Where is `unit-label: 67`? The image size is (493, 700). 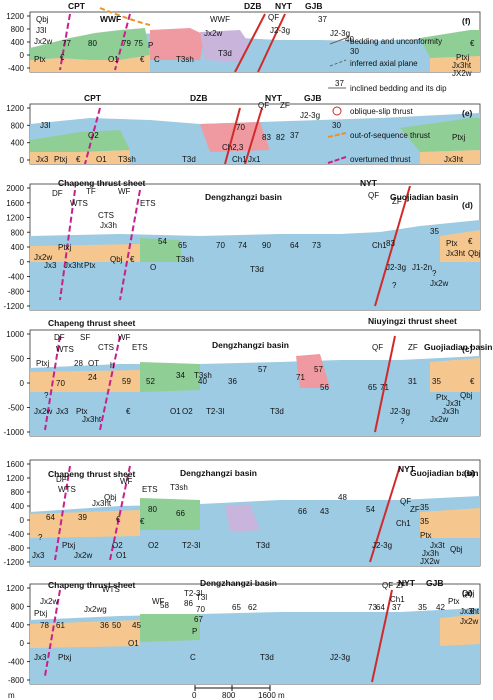 unit-label: 67 is located at coordinates (198, 619).